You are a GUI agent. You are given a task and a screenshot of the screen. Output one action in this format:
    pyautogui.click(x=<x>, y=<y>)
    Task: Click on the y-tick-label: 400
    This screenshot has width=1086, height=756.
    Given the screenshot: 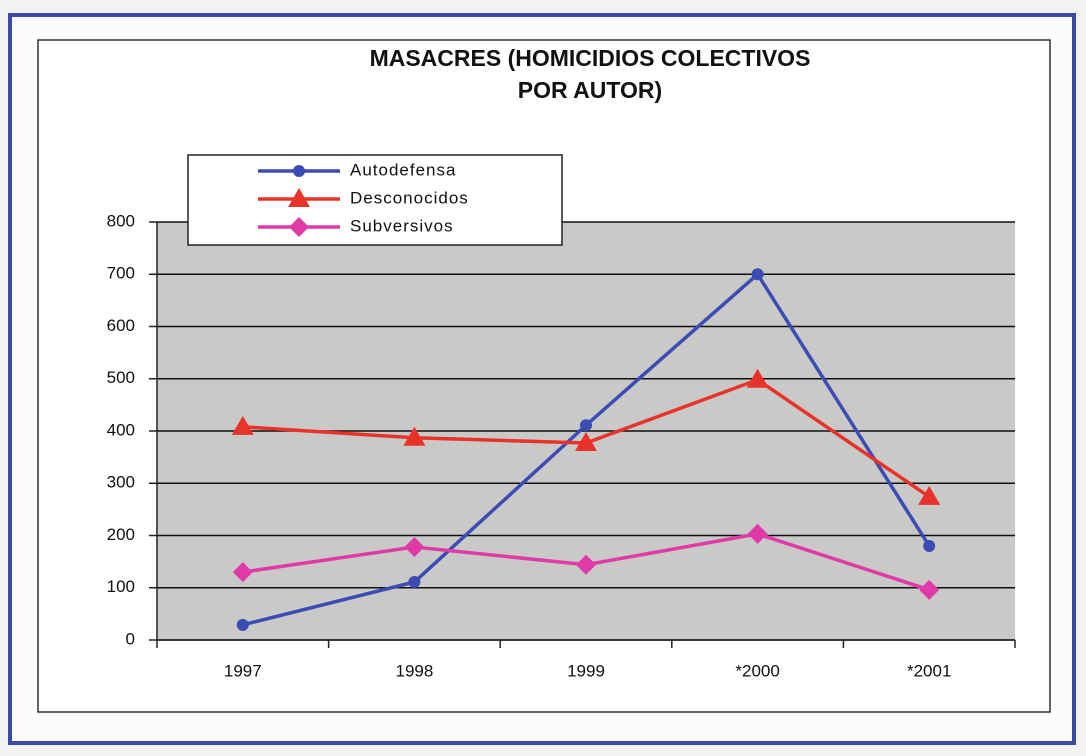 What is the action you would take?
    pyautogui.click(x=121, y=429)
    